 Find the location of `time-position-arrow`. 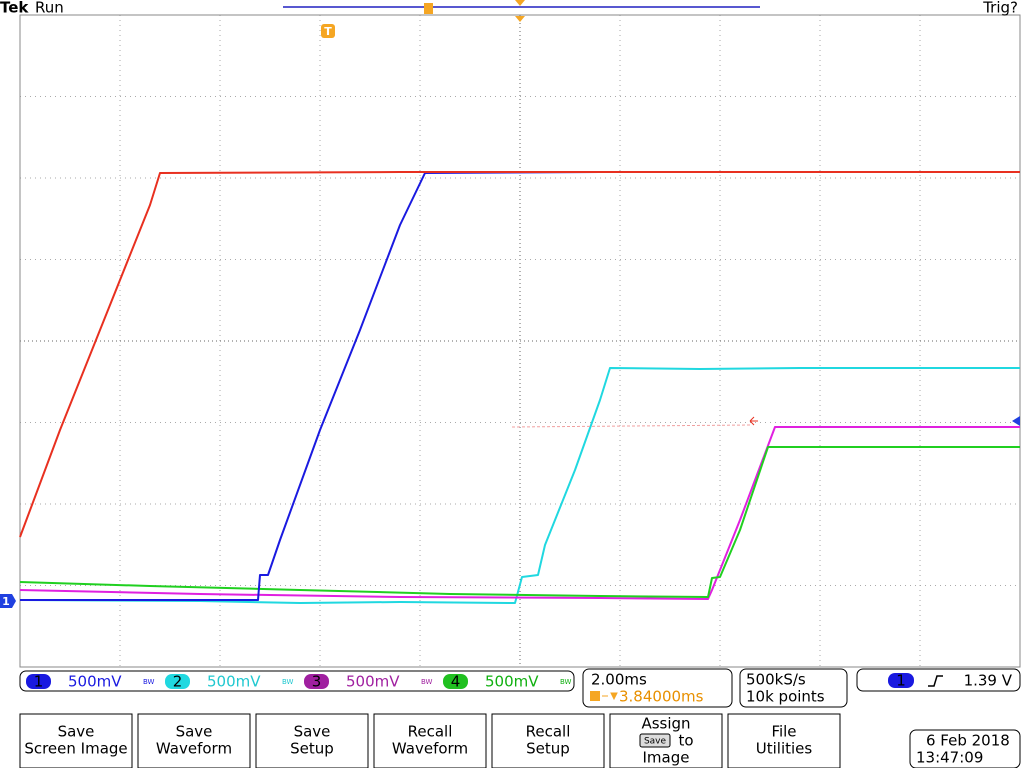

time-position-arrow is located at coordinates (610, 696).